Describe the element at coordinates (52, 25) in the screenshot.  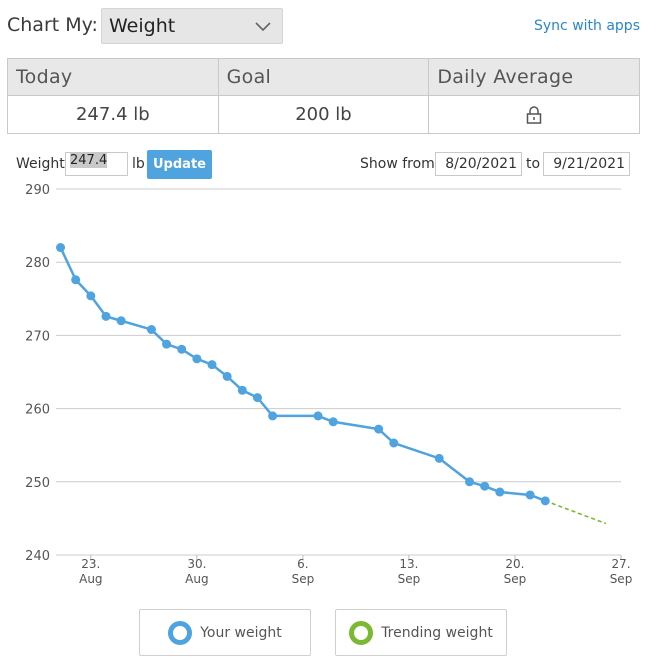
I see `chart-my-label: Chart My:` at that location.